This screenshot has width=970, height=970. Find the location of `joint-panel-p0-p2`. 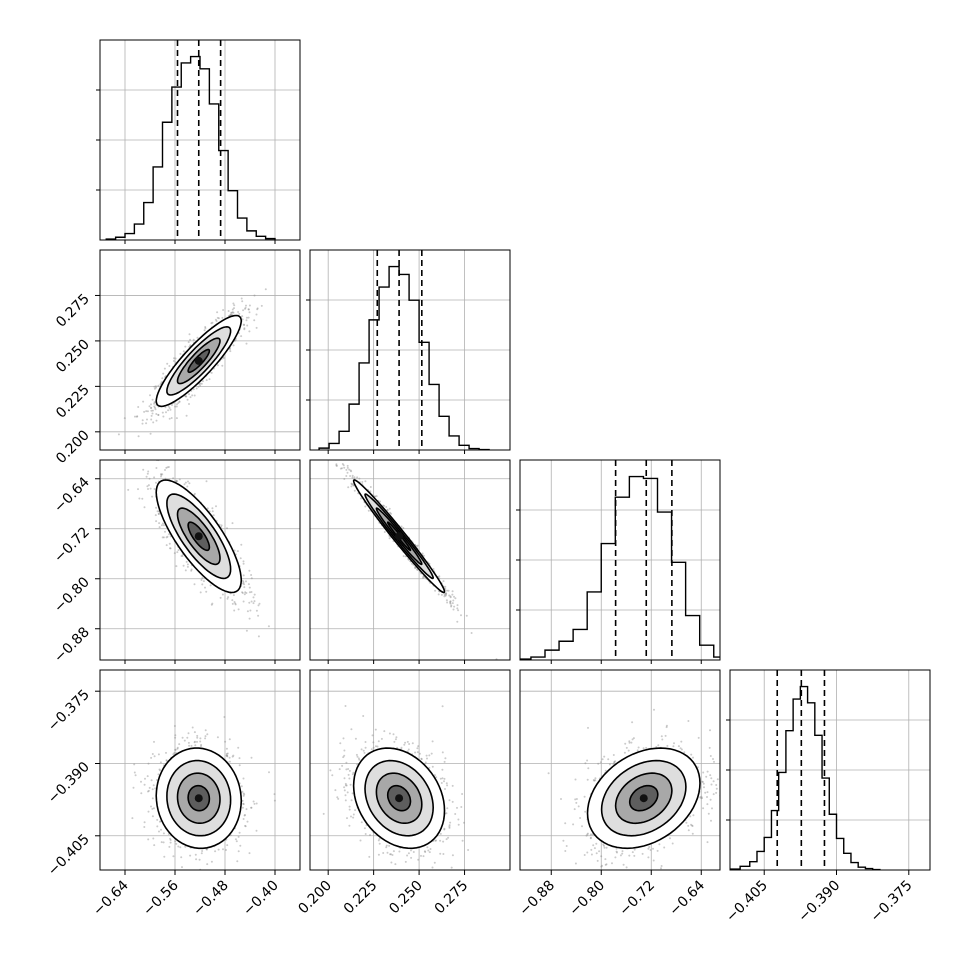

joint-panel-p0-p2 is located at coordinates (200, 544).